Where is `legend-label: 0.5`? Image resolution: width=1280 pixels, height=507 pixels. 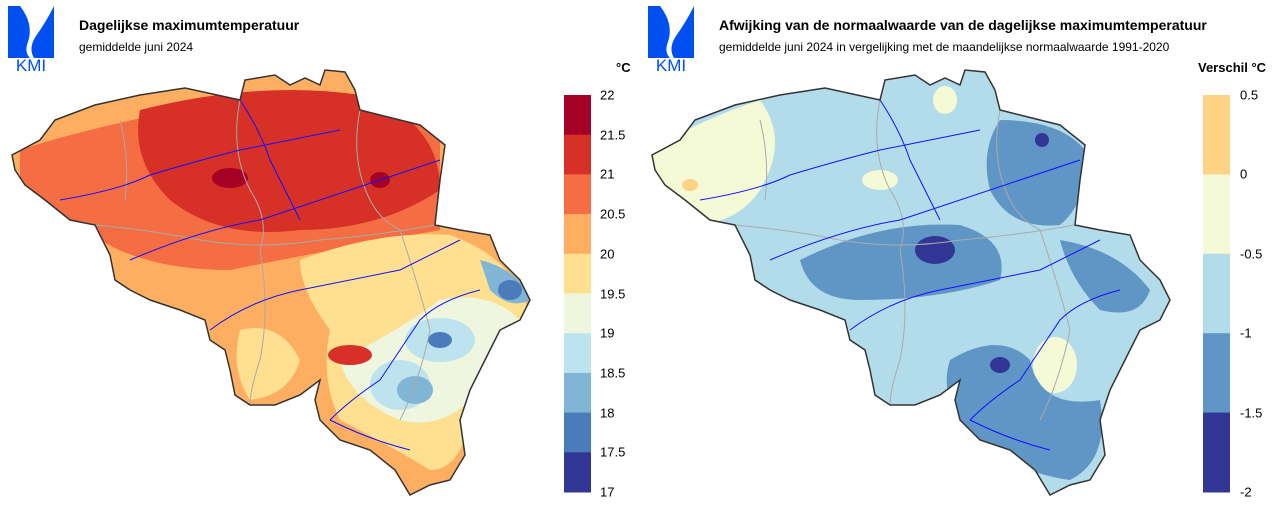
legend-label: 0.5 is located at coordinates (1249, 95).